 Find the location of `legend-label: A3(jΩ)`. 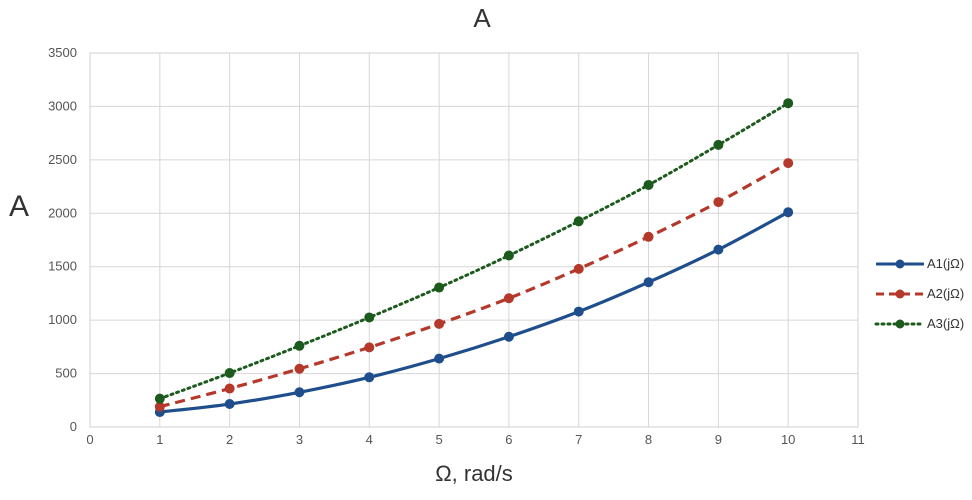

legend-label: A3(jΩ) is located at coordinates (945, 323).